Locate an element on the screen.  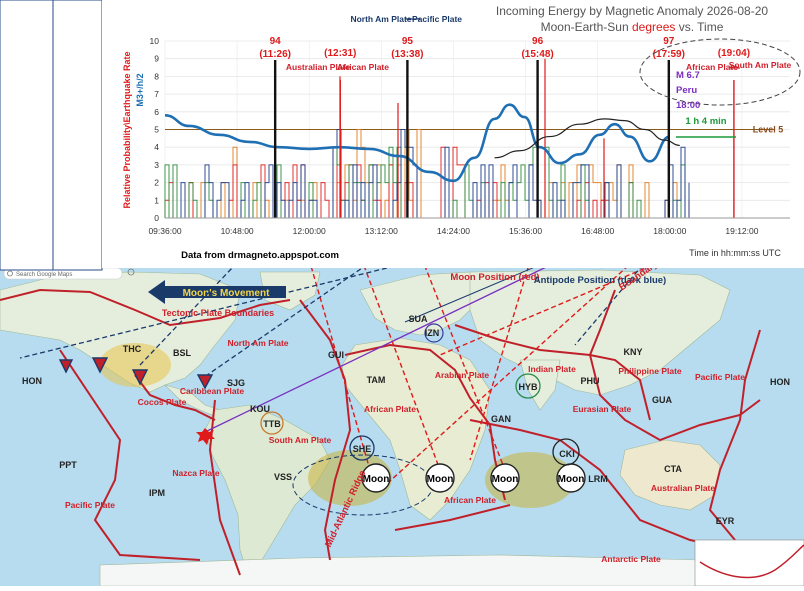
station-code: GUA is located at coordinates (662, 400).